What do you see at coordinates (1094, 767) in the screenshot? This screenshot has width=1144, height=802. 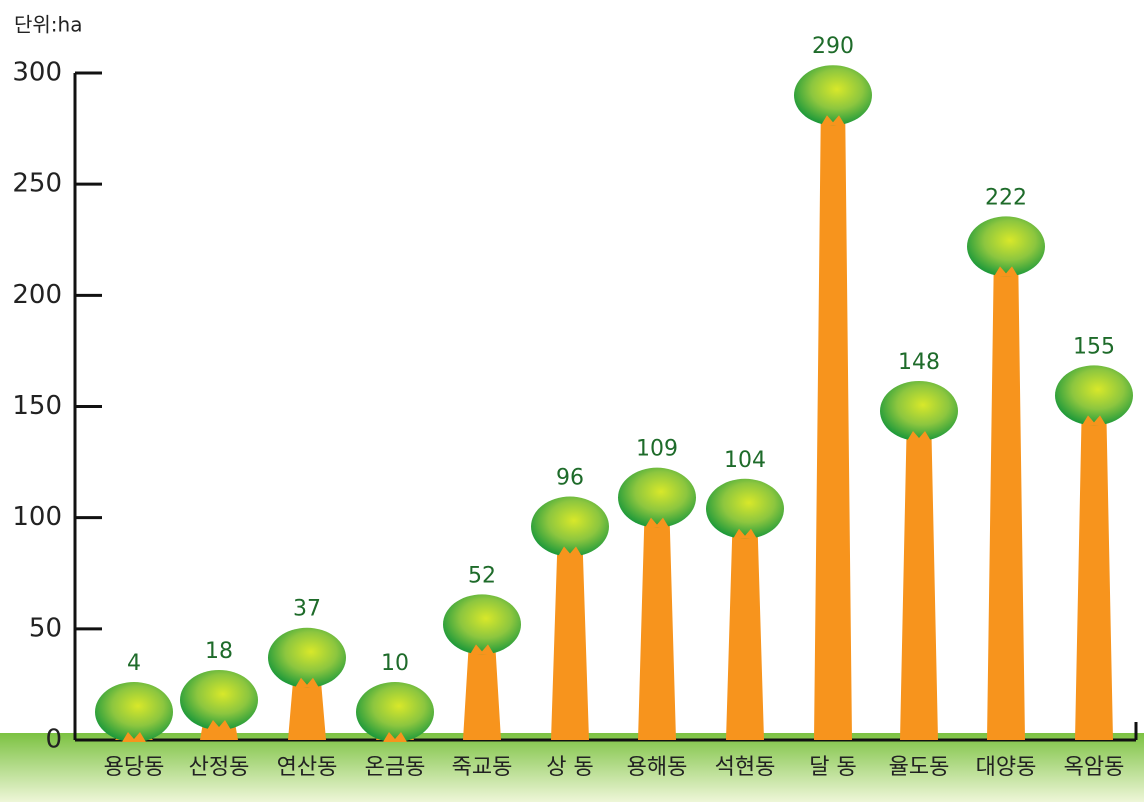 I see `x-tick-label: 옥암동` at bounding box center [1094, 767].